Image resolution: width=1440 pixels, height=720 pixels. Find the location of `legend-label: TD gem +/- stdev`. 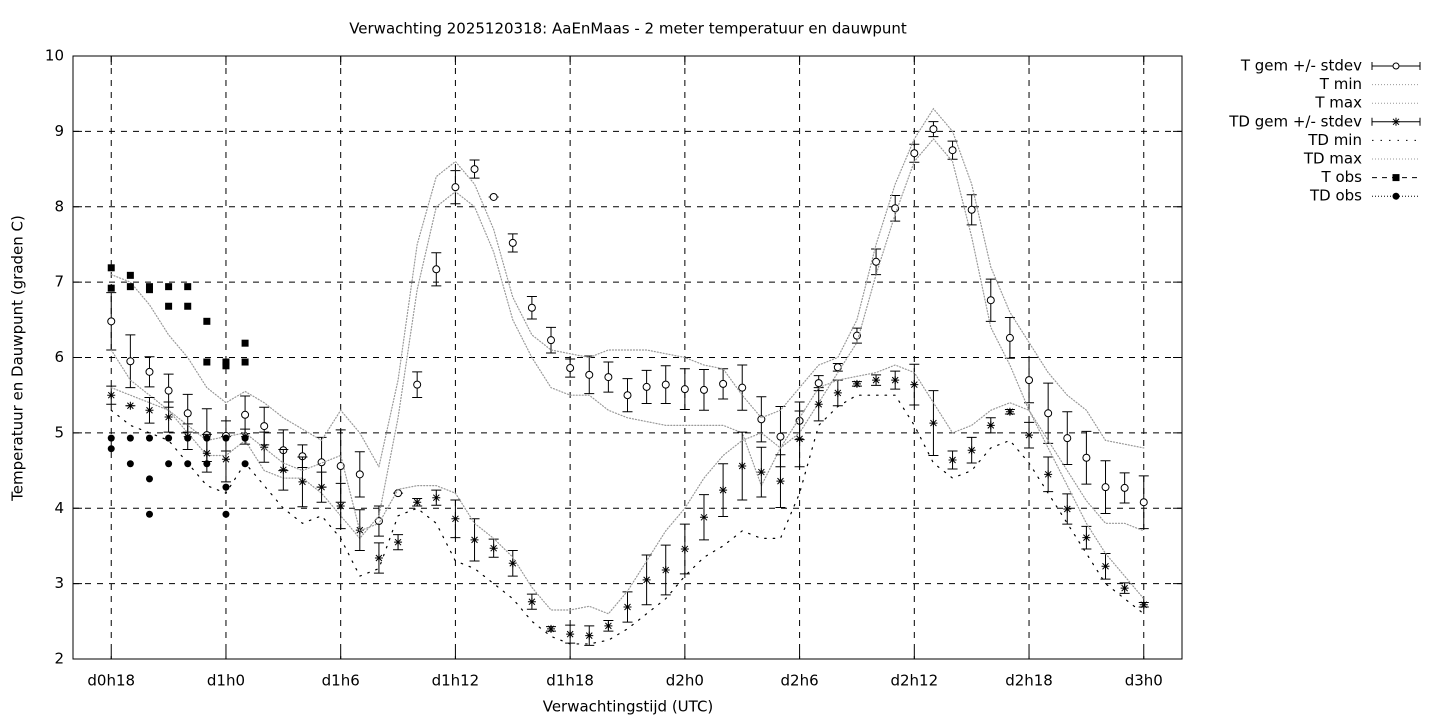

legend-label: TD gem +/- stdev is located at coordinates (1295, 121).